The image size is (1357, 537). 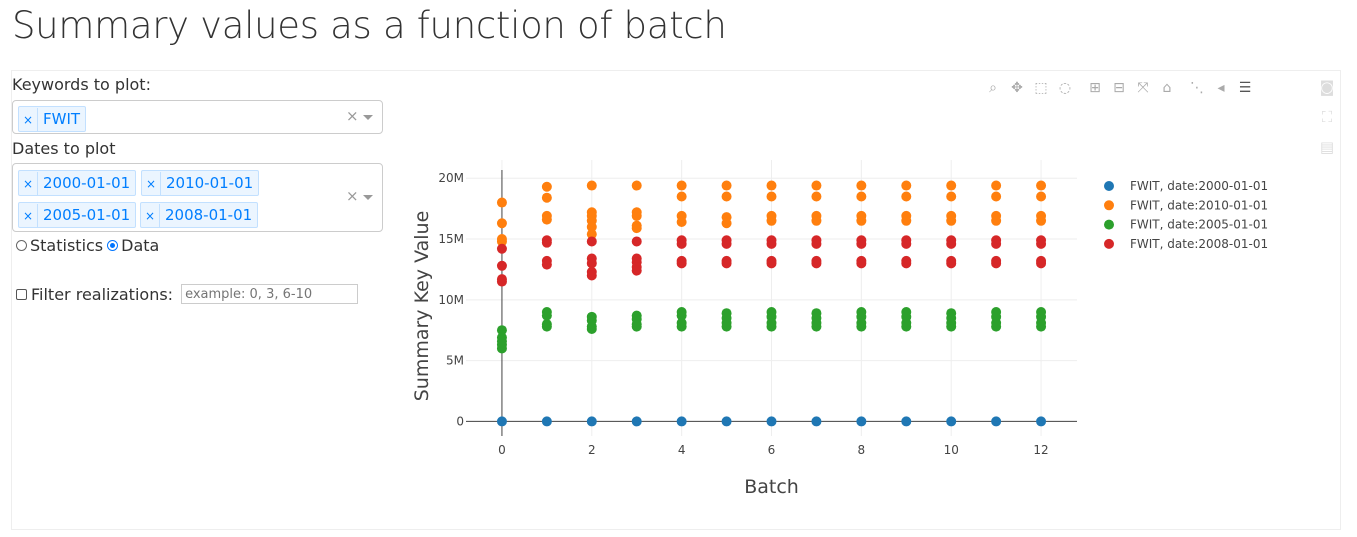 What do you see at coordinates (1327, 147) in the screenshot?
I see `download-icon: ▤` at bounding box center [1327, 147].